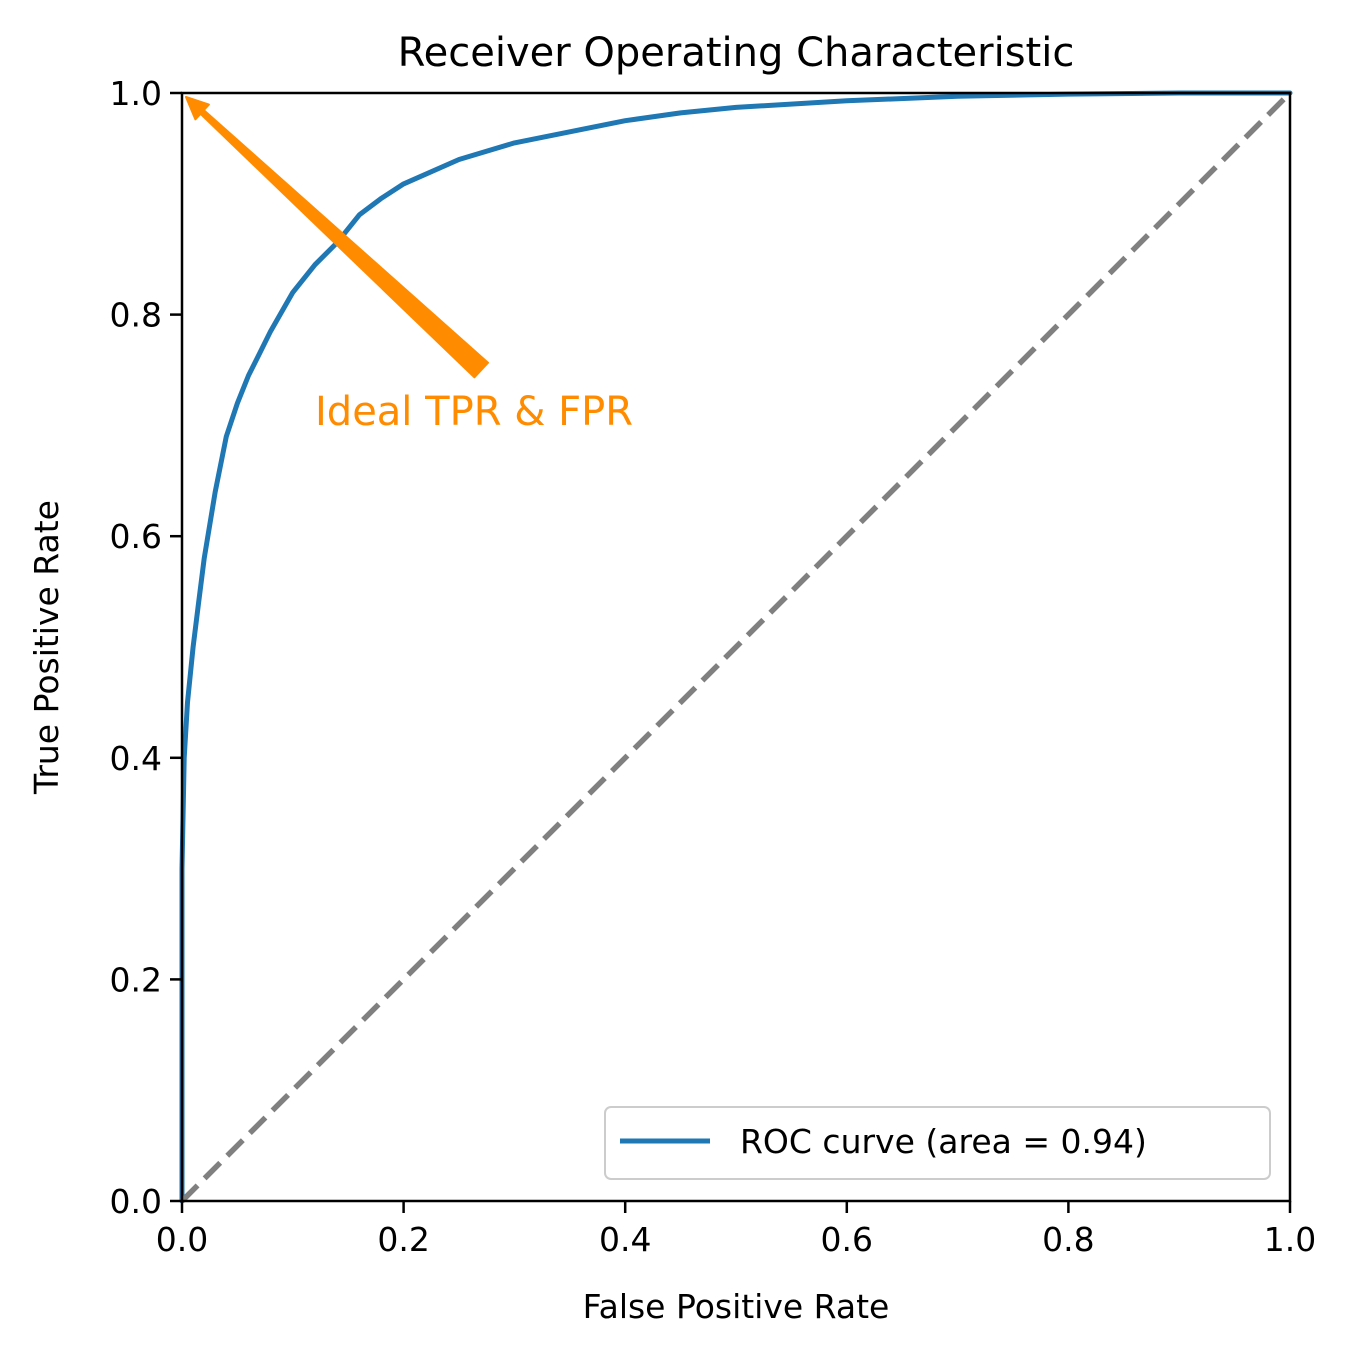  I want to click on x-tick-label: 0.0, so click(182, 1239).